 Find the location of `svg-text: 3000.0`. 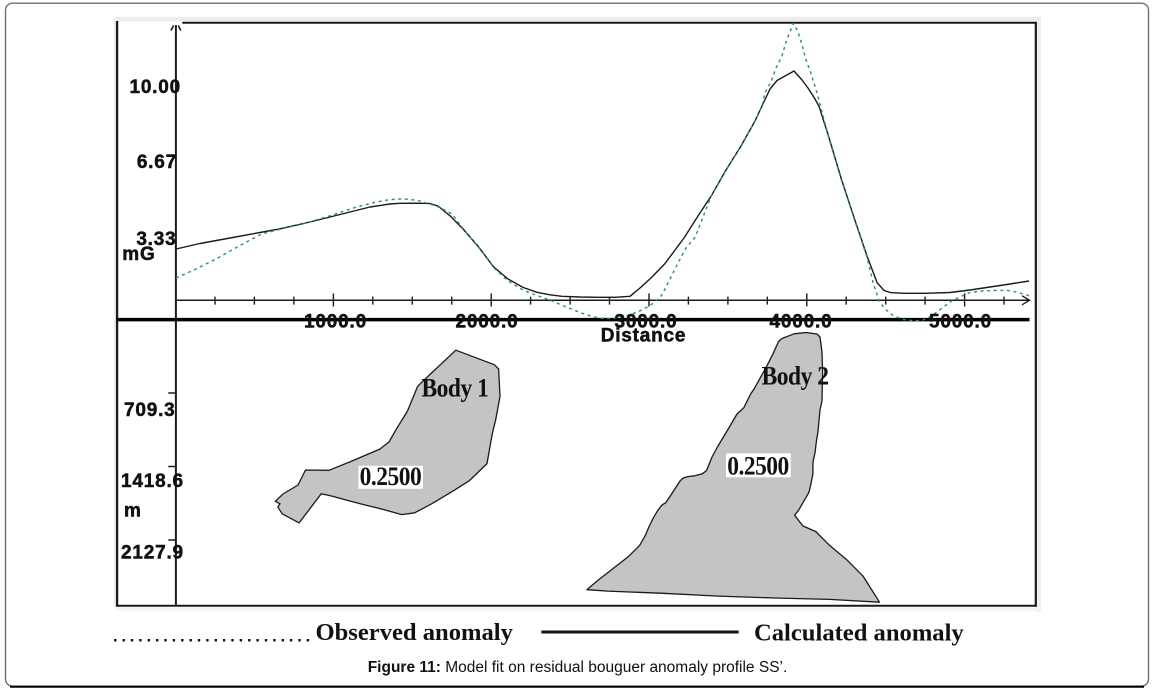

svg-text: 3000.0 is located at coordinates (646, 321).